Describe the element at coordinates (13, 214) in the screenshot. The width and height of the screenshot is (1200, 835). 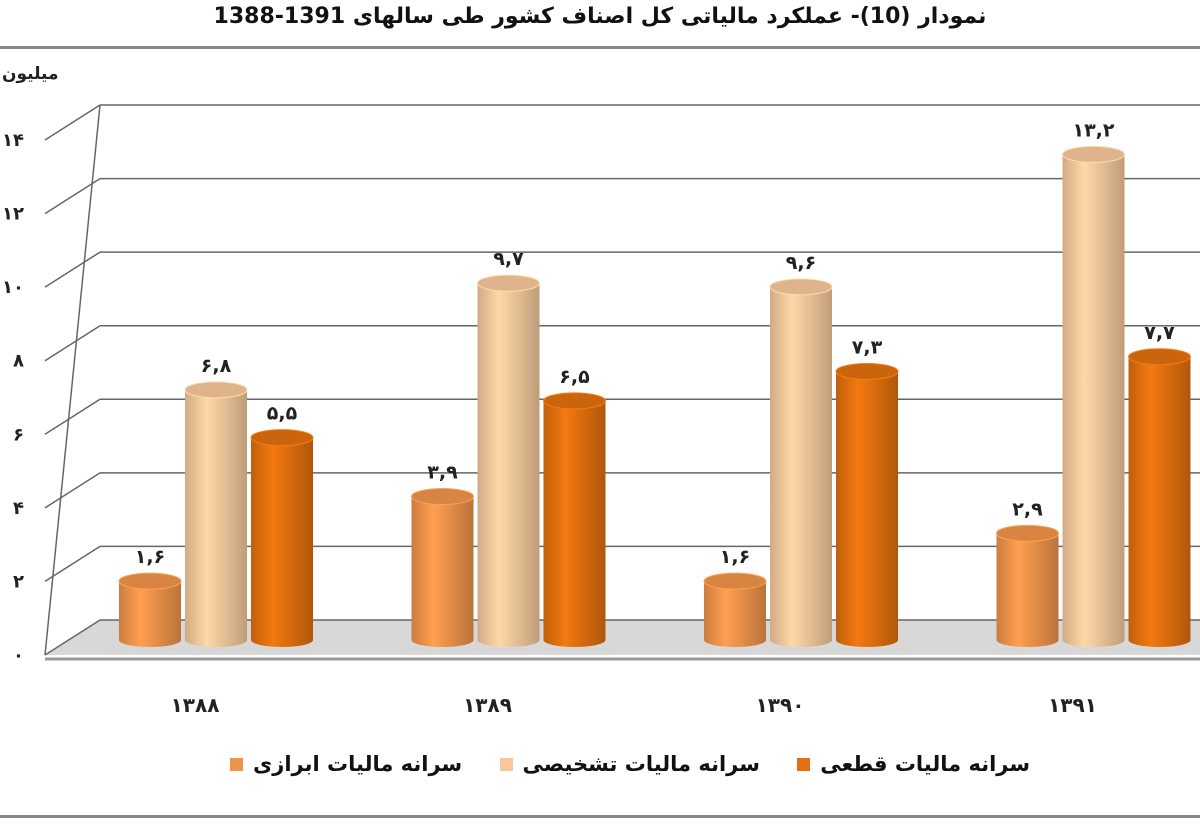
I see `y-tick-label: ۱۲` at that location.